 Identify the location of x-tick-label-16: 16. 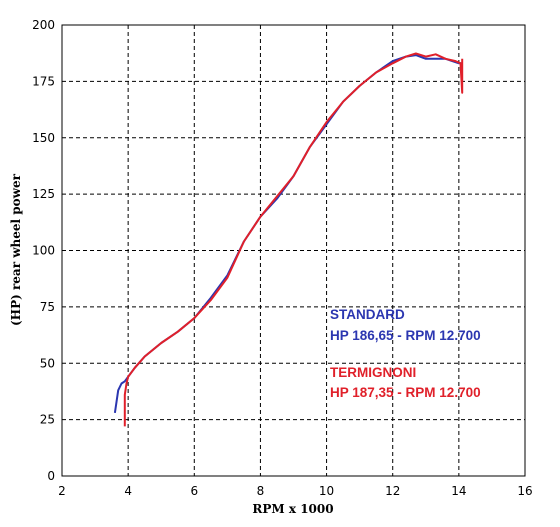
(524, 491).